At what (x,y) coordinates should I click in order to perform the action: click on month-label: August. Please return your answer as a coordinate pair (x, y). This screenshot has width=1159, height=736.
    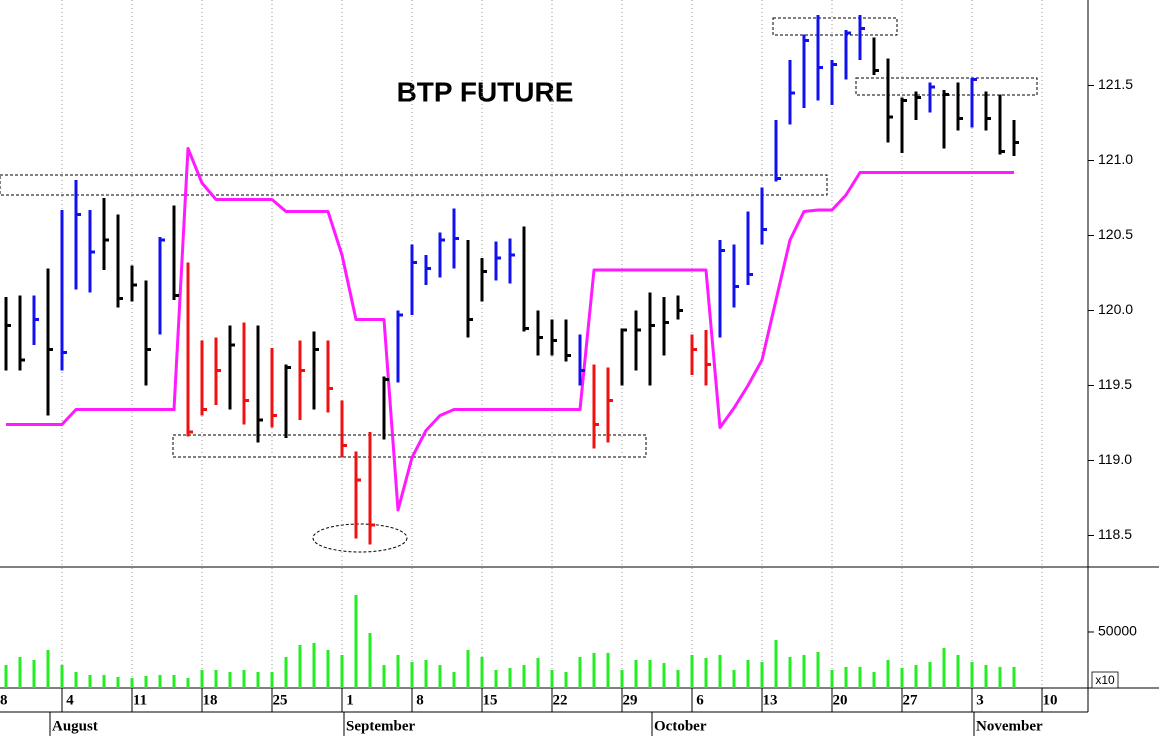
    Looking at the image, I should click on (75, 726).